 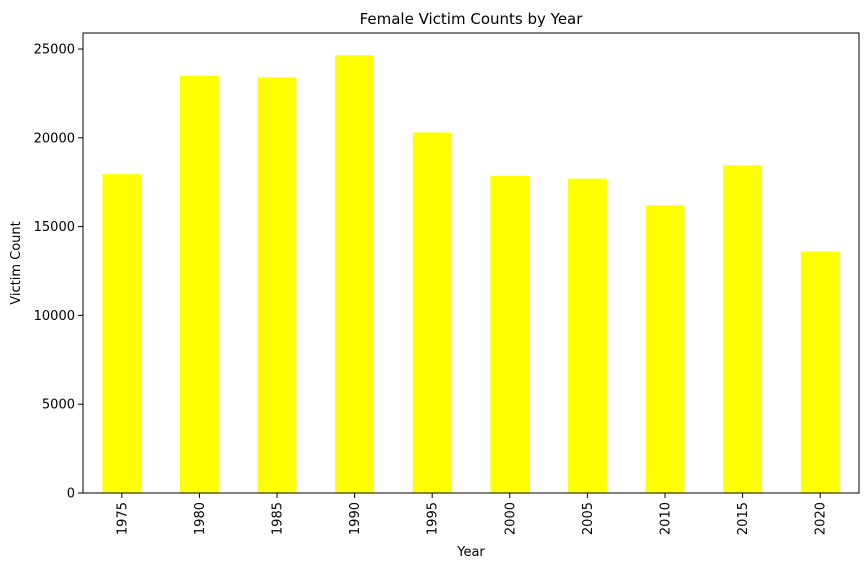 What do you see at coordinates (16, 262) in the screenshot?
I see `y-axis-label: Victim Count` at bounding box center [16, 262].